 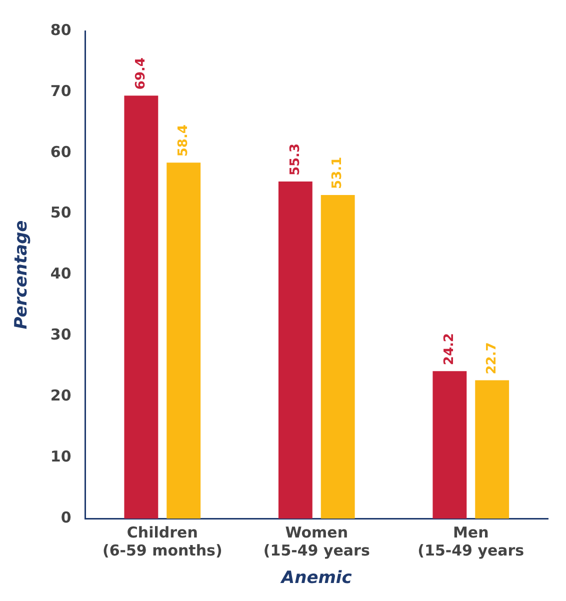 What do you see at coordinates (61, 213) in the screenshot?
I see `y-tick-label: 50` at bounding box center [61, 213].